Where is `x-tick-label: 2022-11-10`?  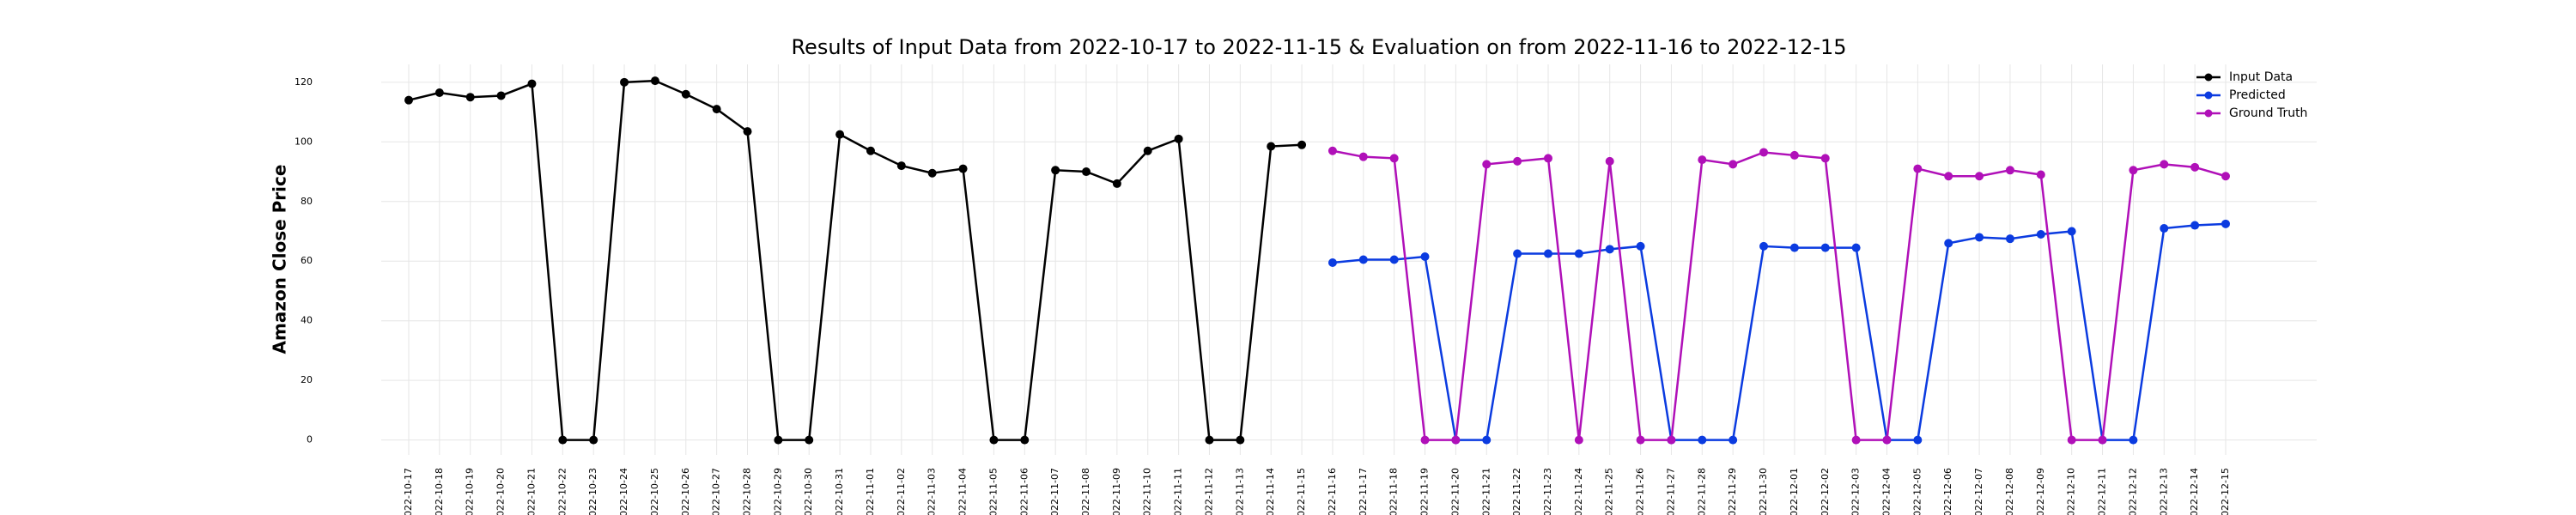
x-tick-label: 2022-11-10 is located at coordinates (1147, 491).